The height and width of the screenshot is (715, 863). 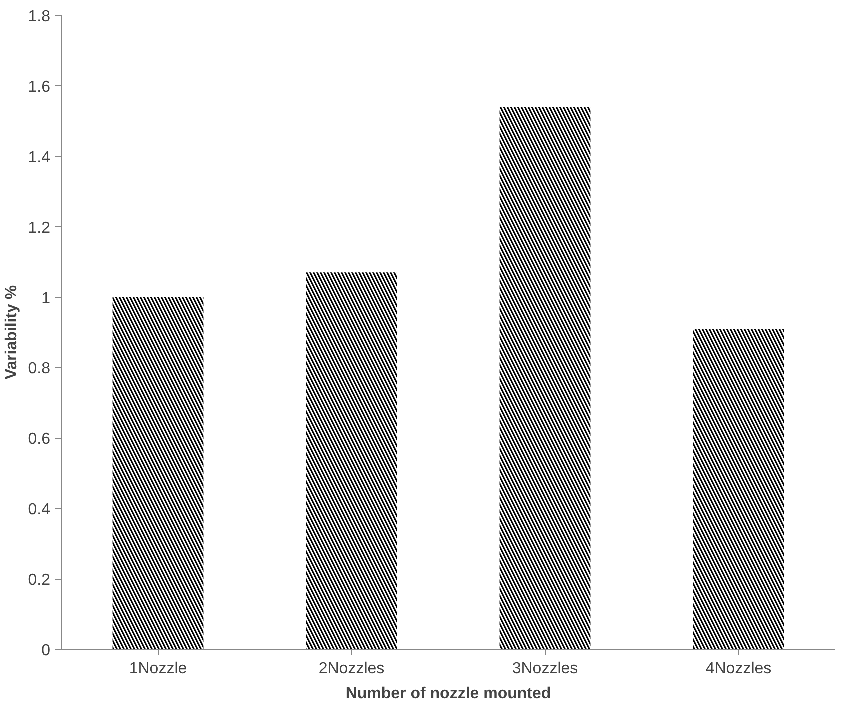 What do you see at coordinates (39, 581) in the screenshot?
I see `y-tick-label: 0.2` at bounding box center [39, 581].